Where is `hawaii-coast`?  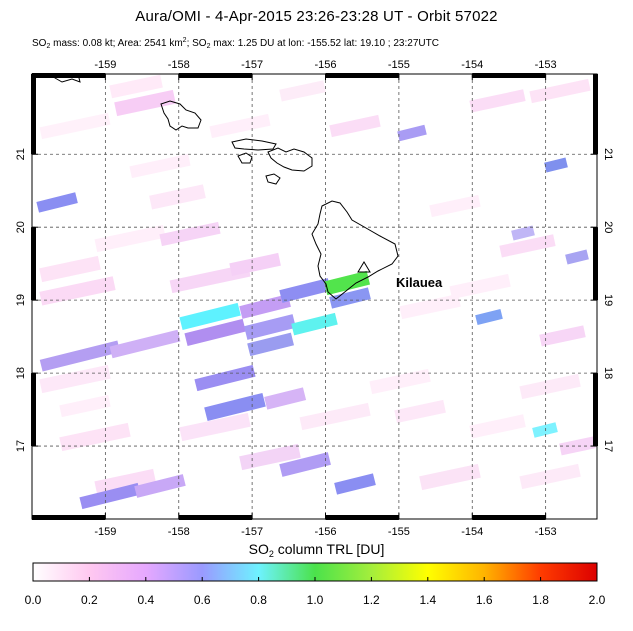
hawaii-coast is located at coordinates (355, 250).